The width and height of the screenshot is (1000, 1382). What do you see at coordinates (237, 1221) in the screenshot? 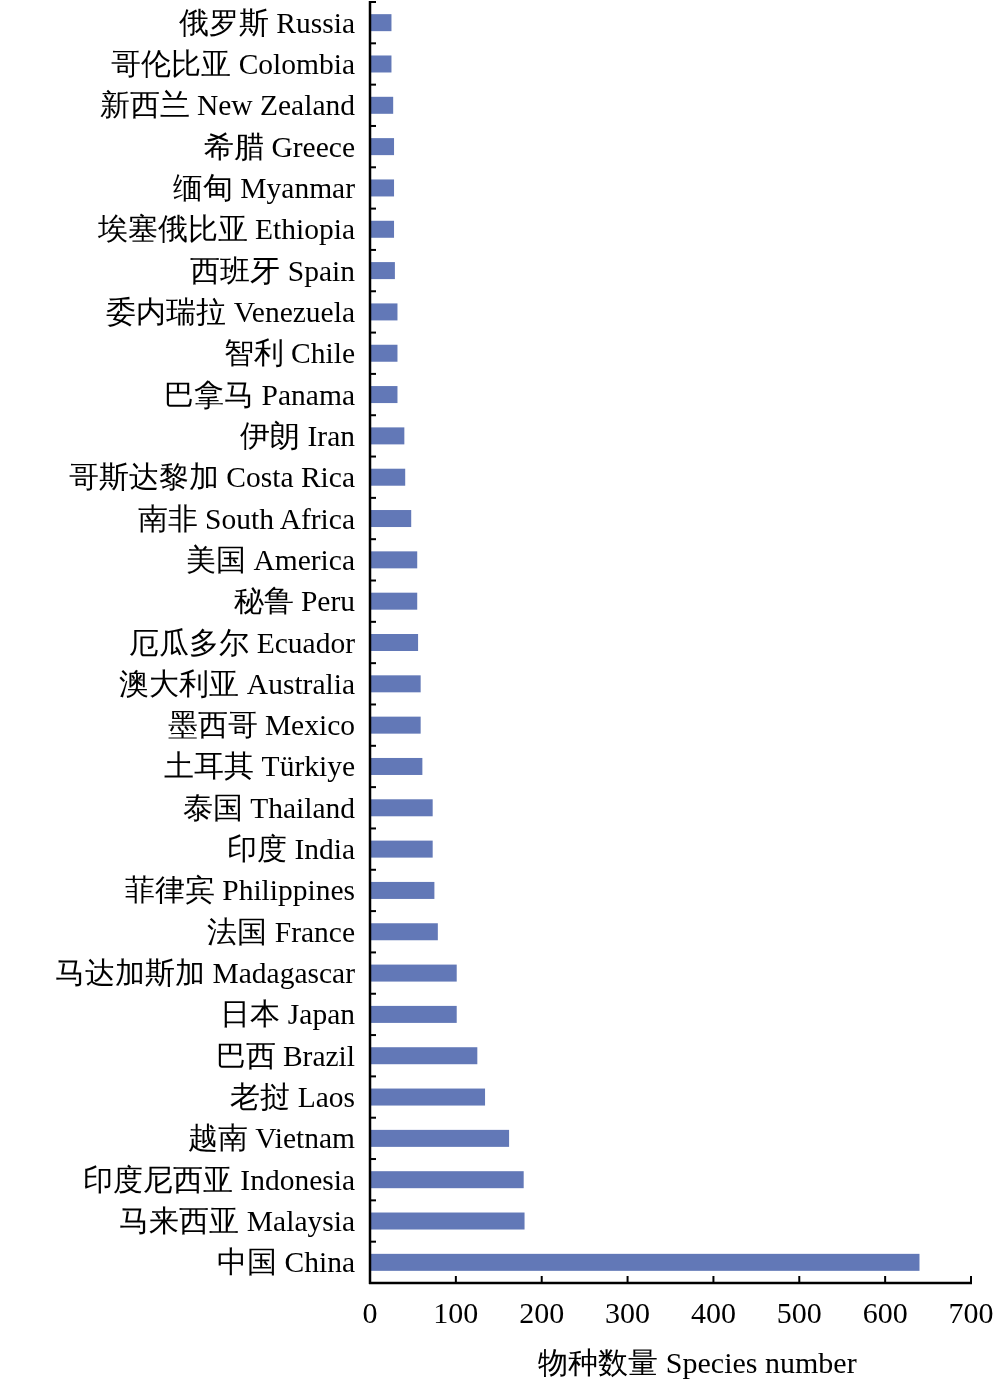
I see `y-tick-label: 马来西亚 Malaysia` at bounding box center [237, 1221].